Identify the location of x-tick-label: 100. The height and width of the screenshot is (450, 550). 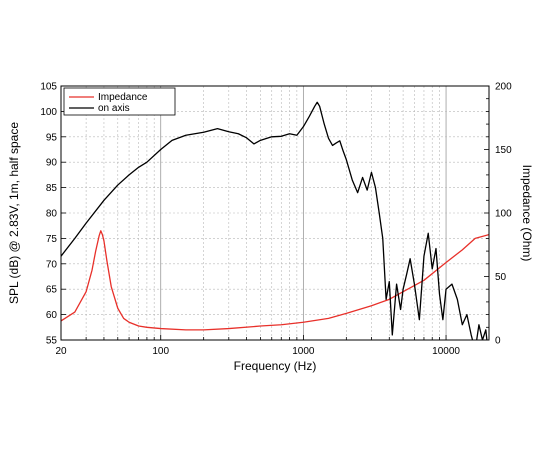
(160, 351).